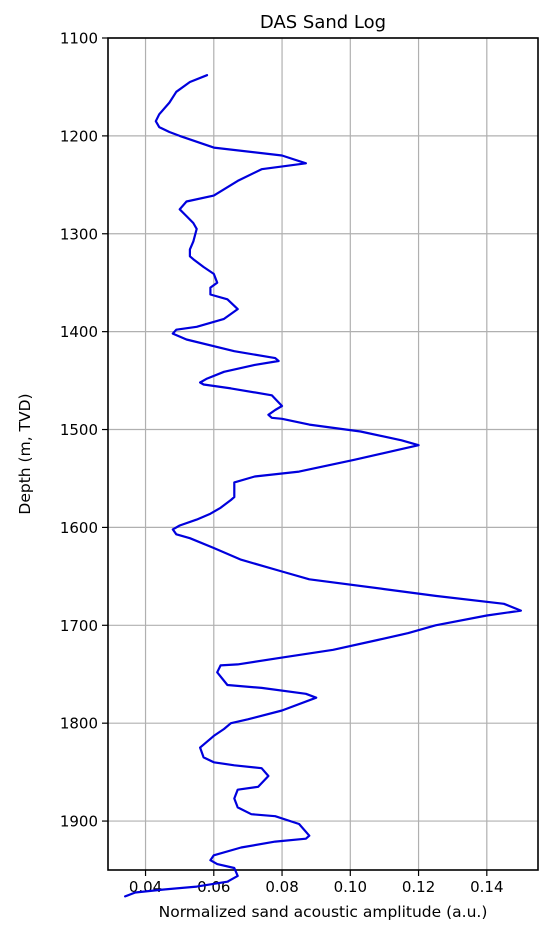  I want to click on y-tick-label: 1200, so click(79, 136).